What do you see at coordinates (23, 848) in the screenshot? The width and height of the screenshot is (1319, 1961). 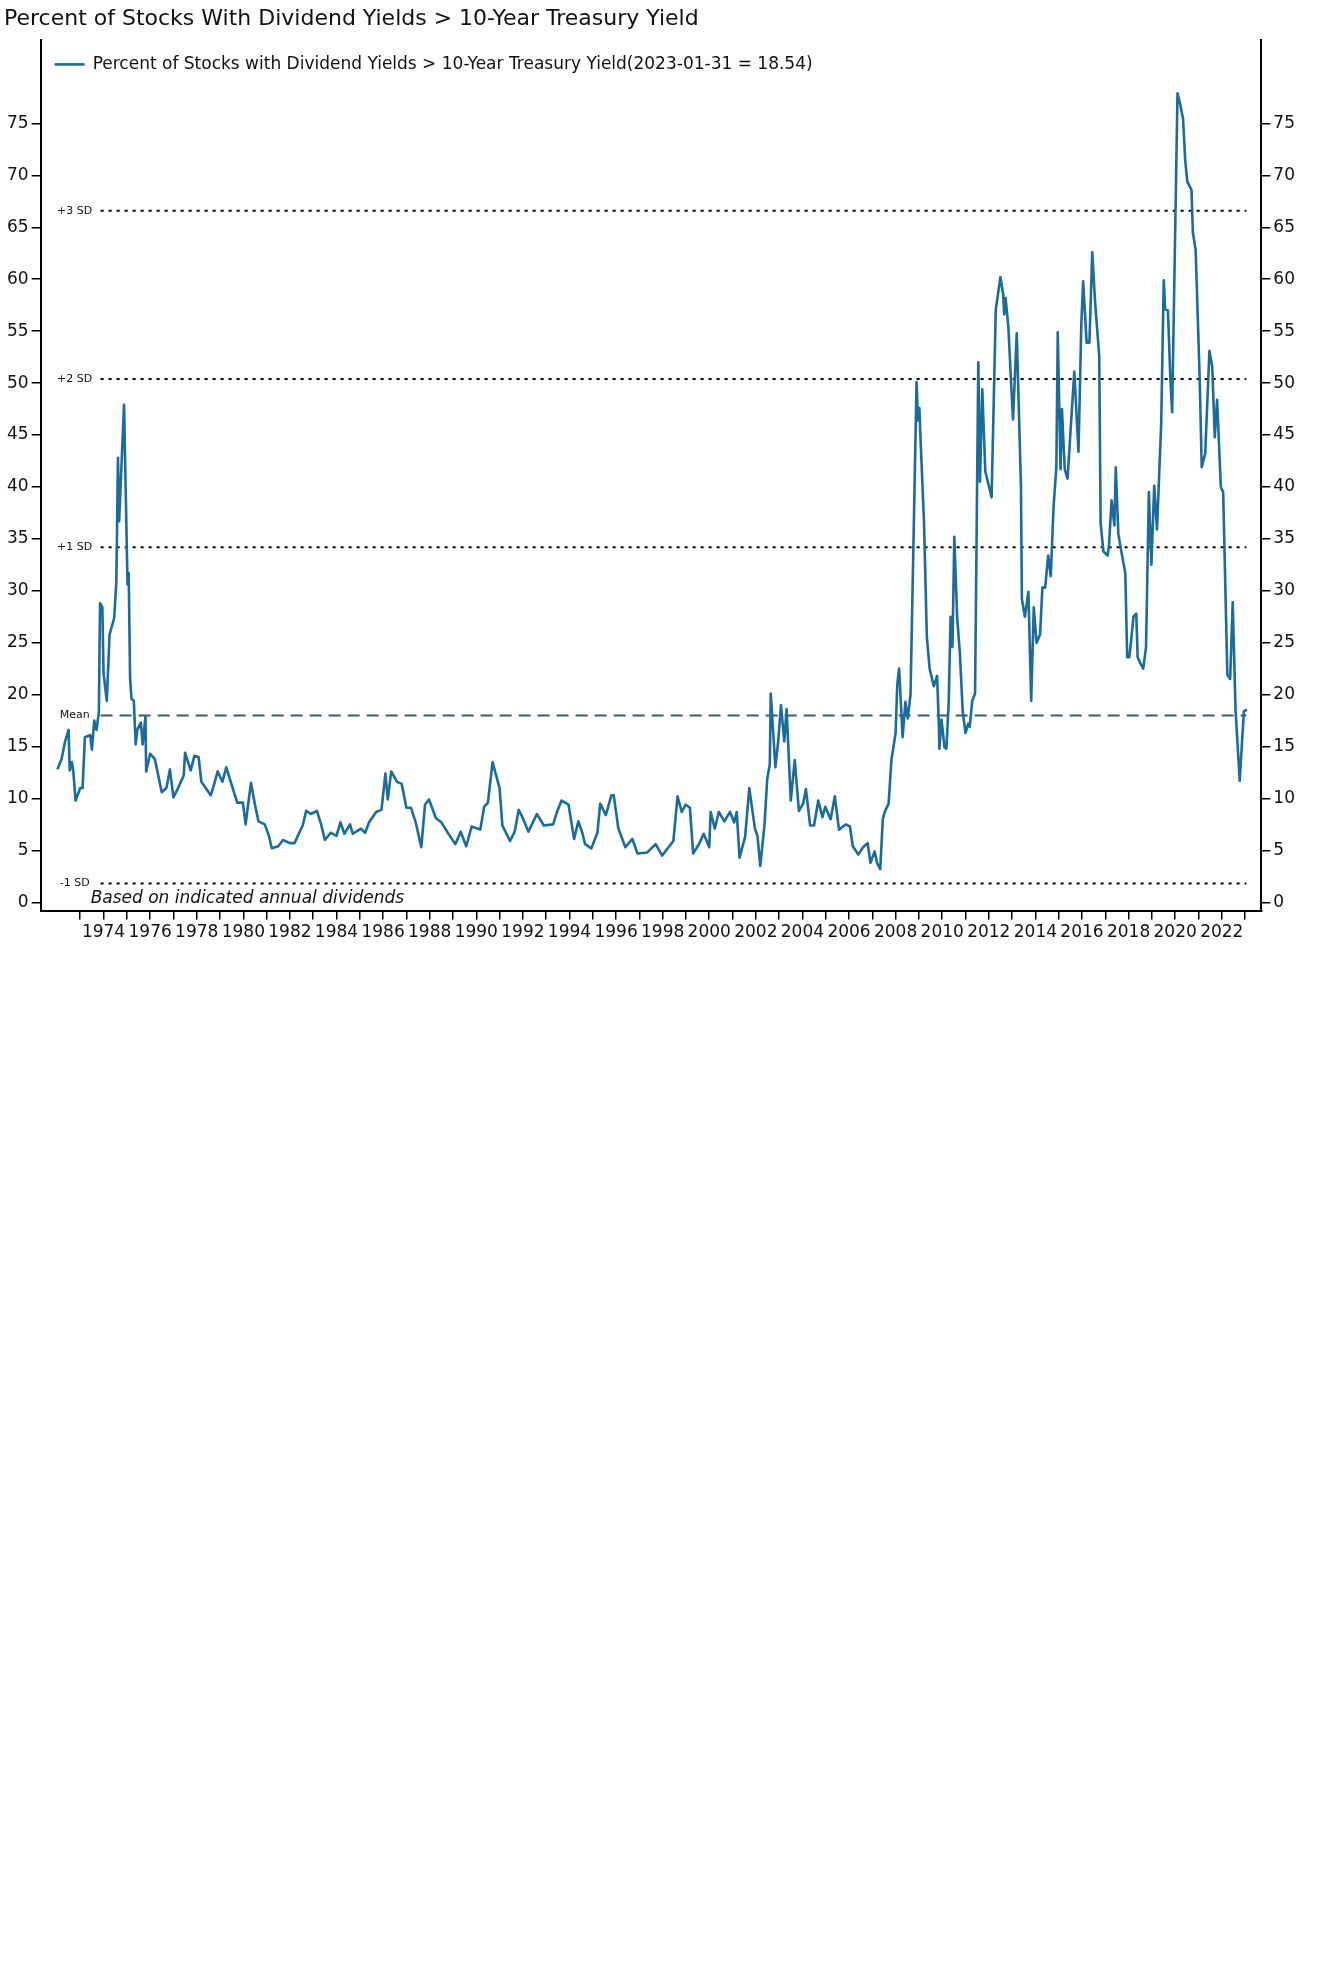 I see `y-tick-label: 5` at bounding box center [23, 848].